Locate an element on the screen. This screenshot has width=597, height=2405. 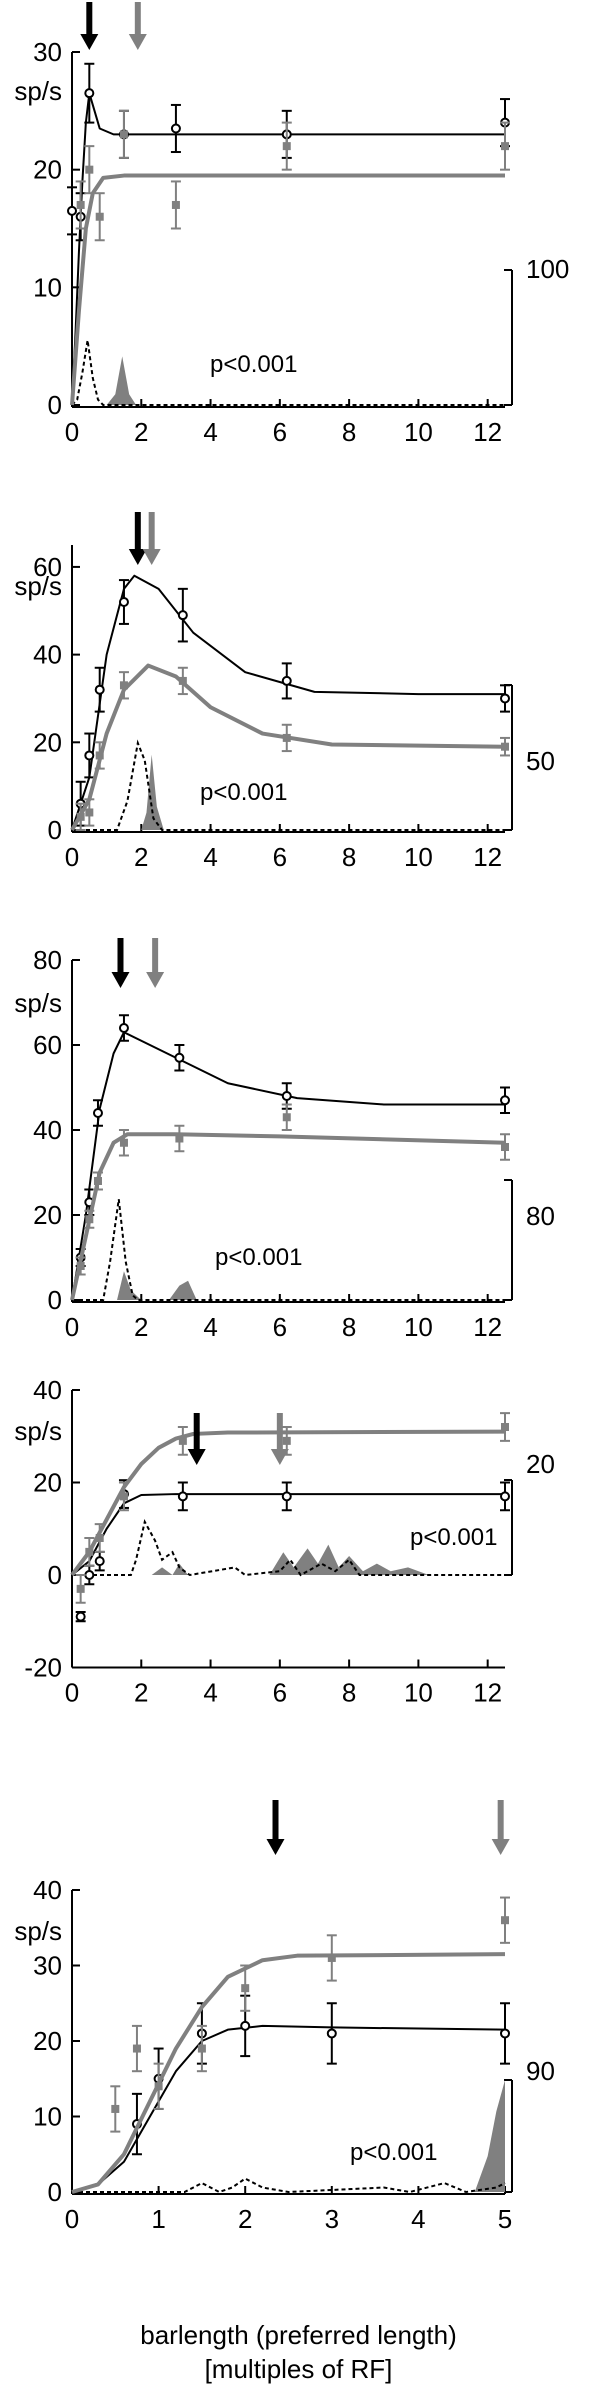
x-tick-label: 1 is located at coordinates (158, 2219).